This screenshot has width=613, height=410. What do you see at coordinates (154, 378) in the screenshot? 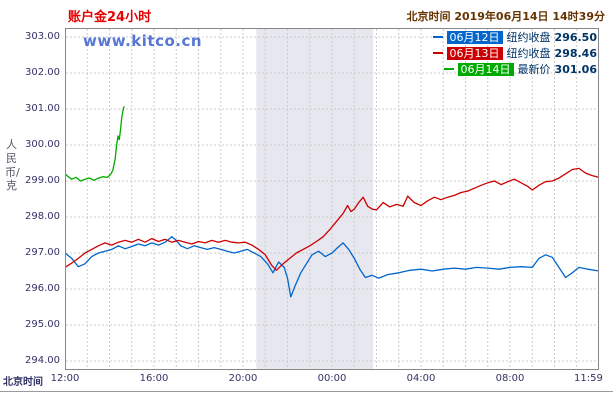
I see `x-tick-label: 16:00` at bounding box center [154, 378].